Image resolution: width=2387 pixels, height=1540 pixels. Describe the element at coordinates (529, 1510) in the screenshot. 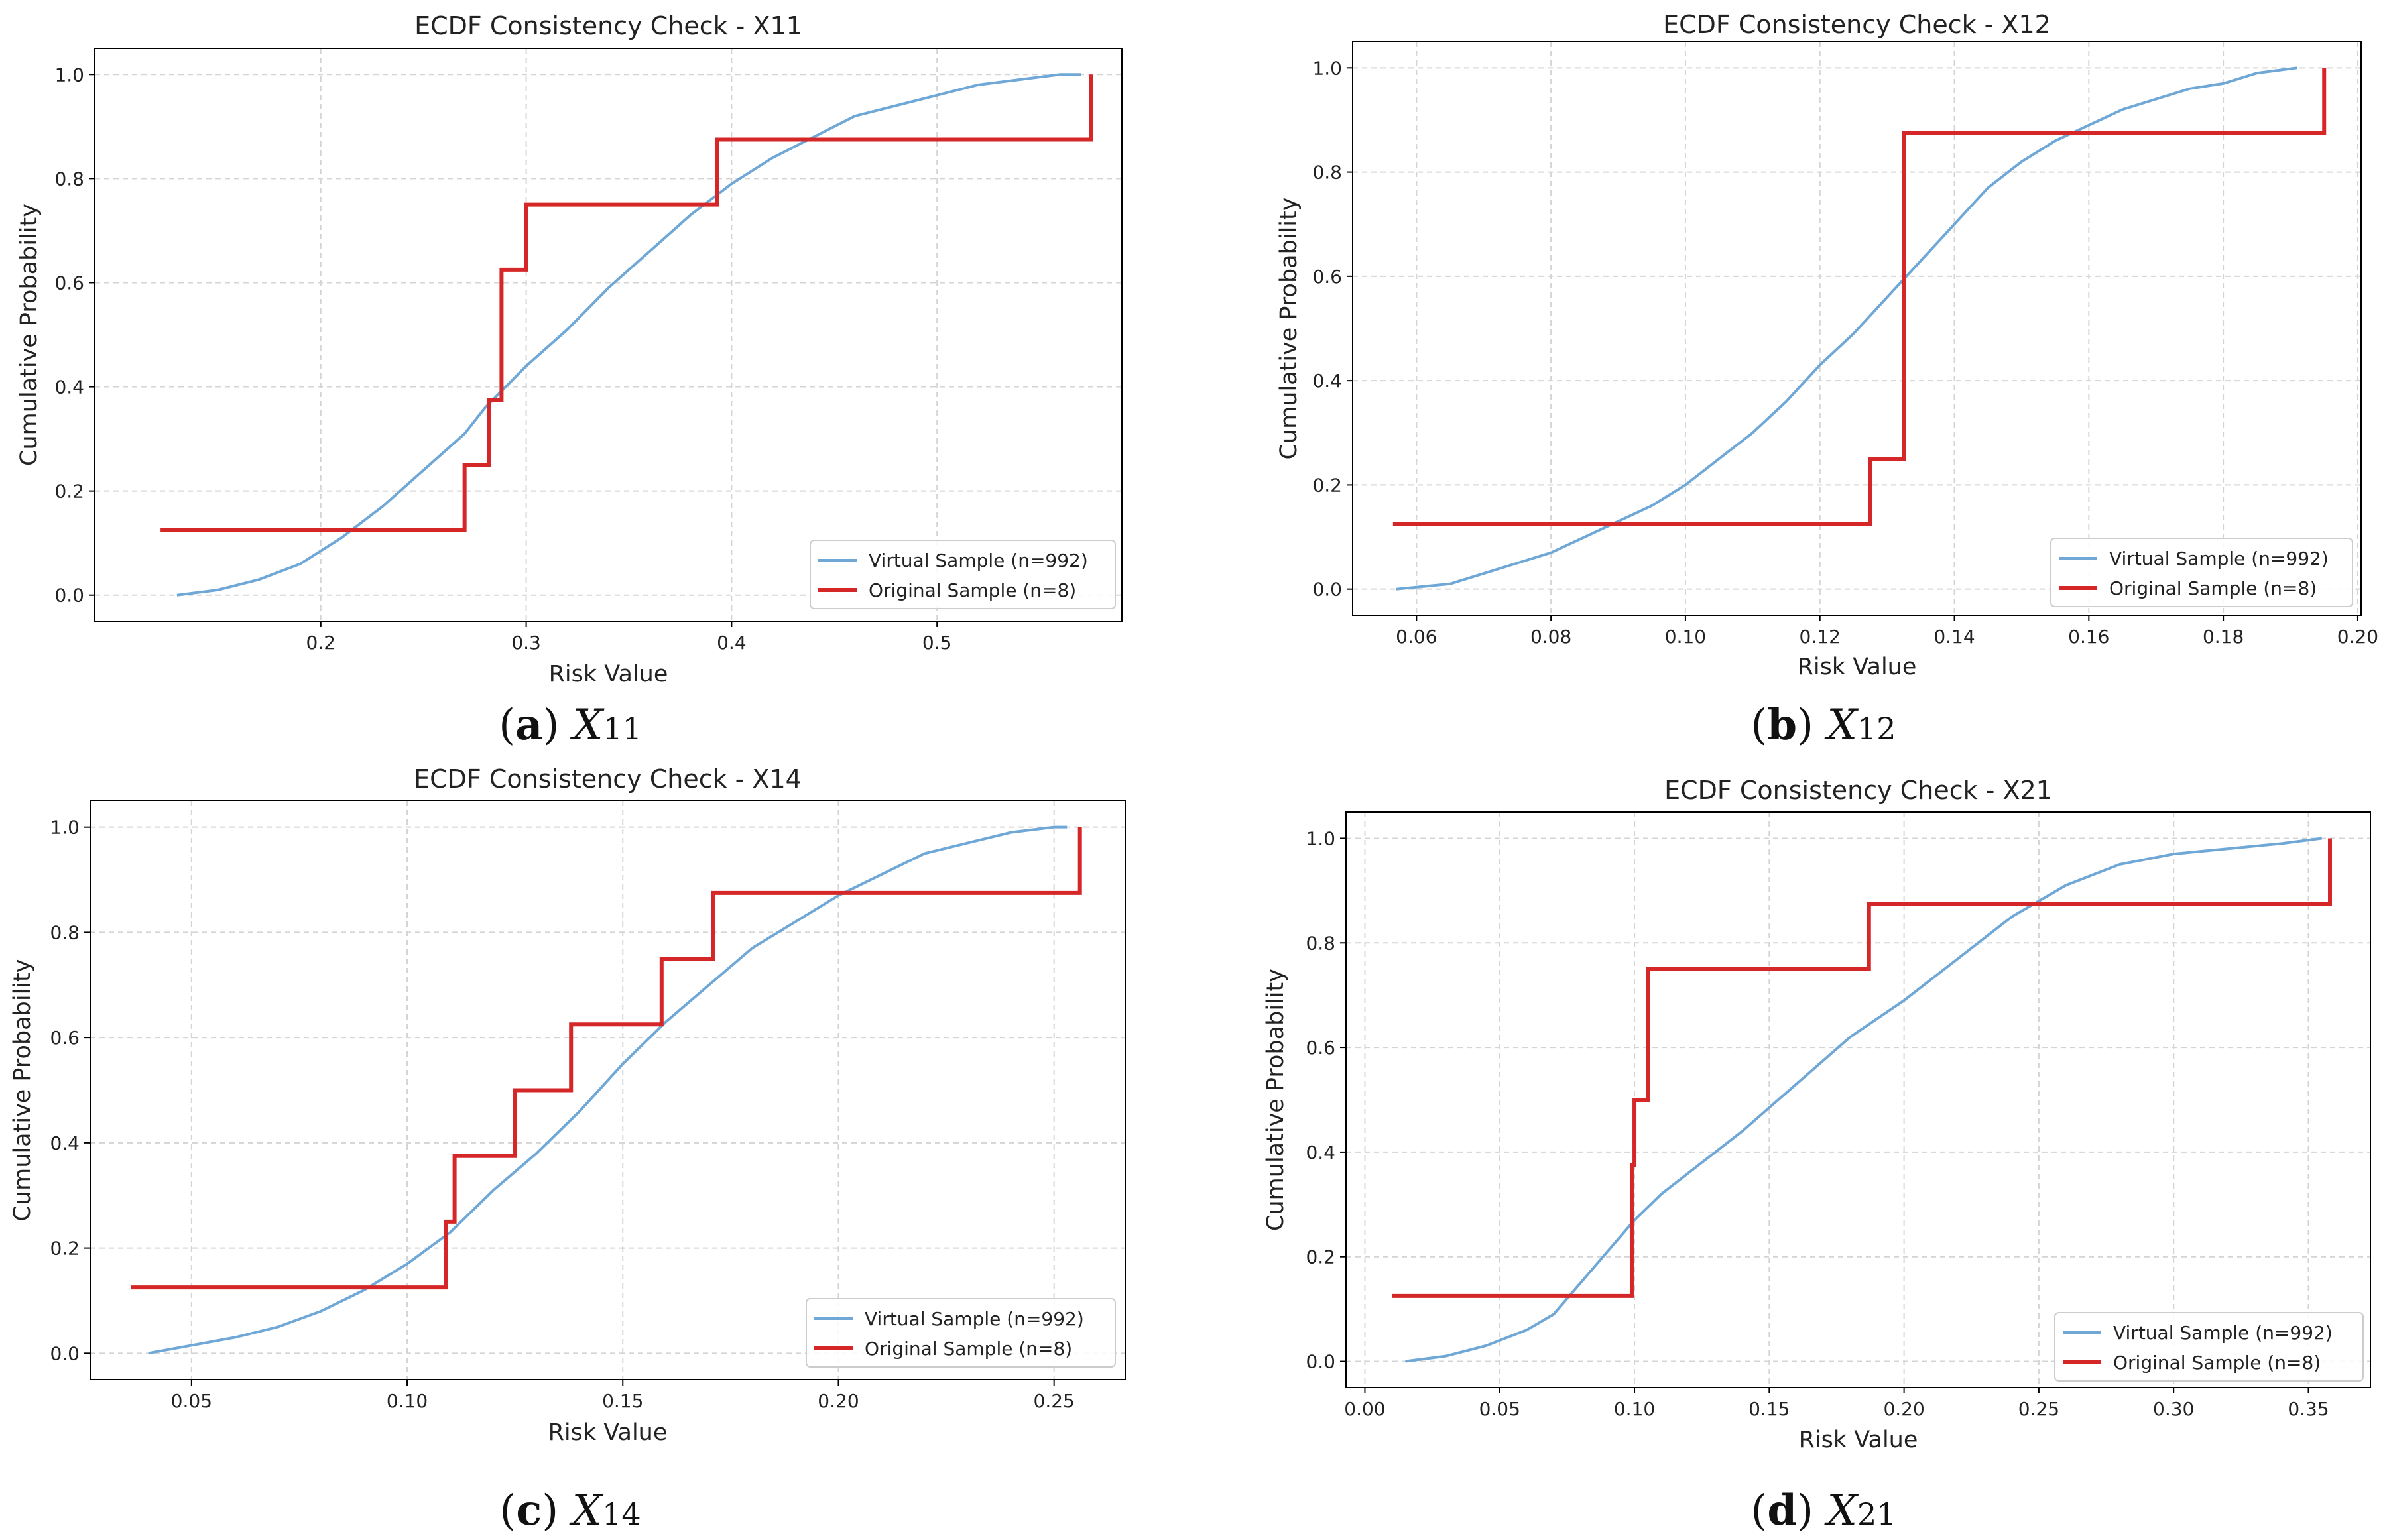

I see `caption-letter: c` at that location.